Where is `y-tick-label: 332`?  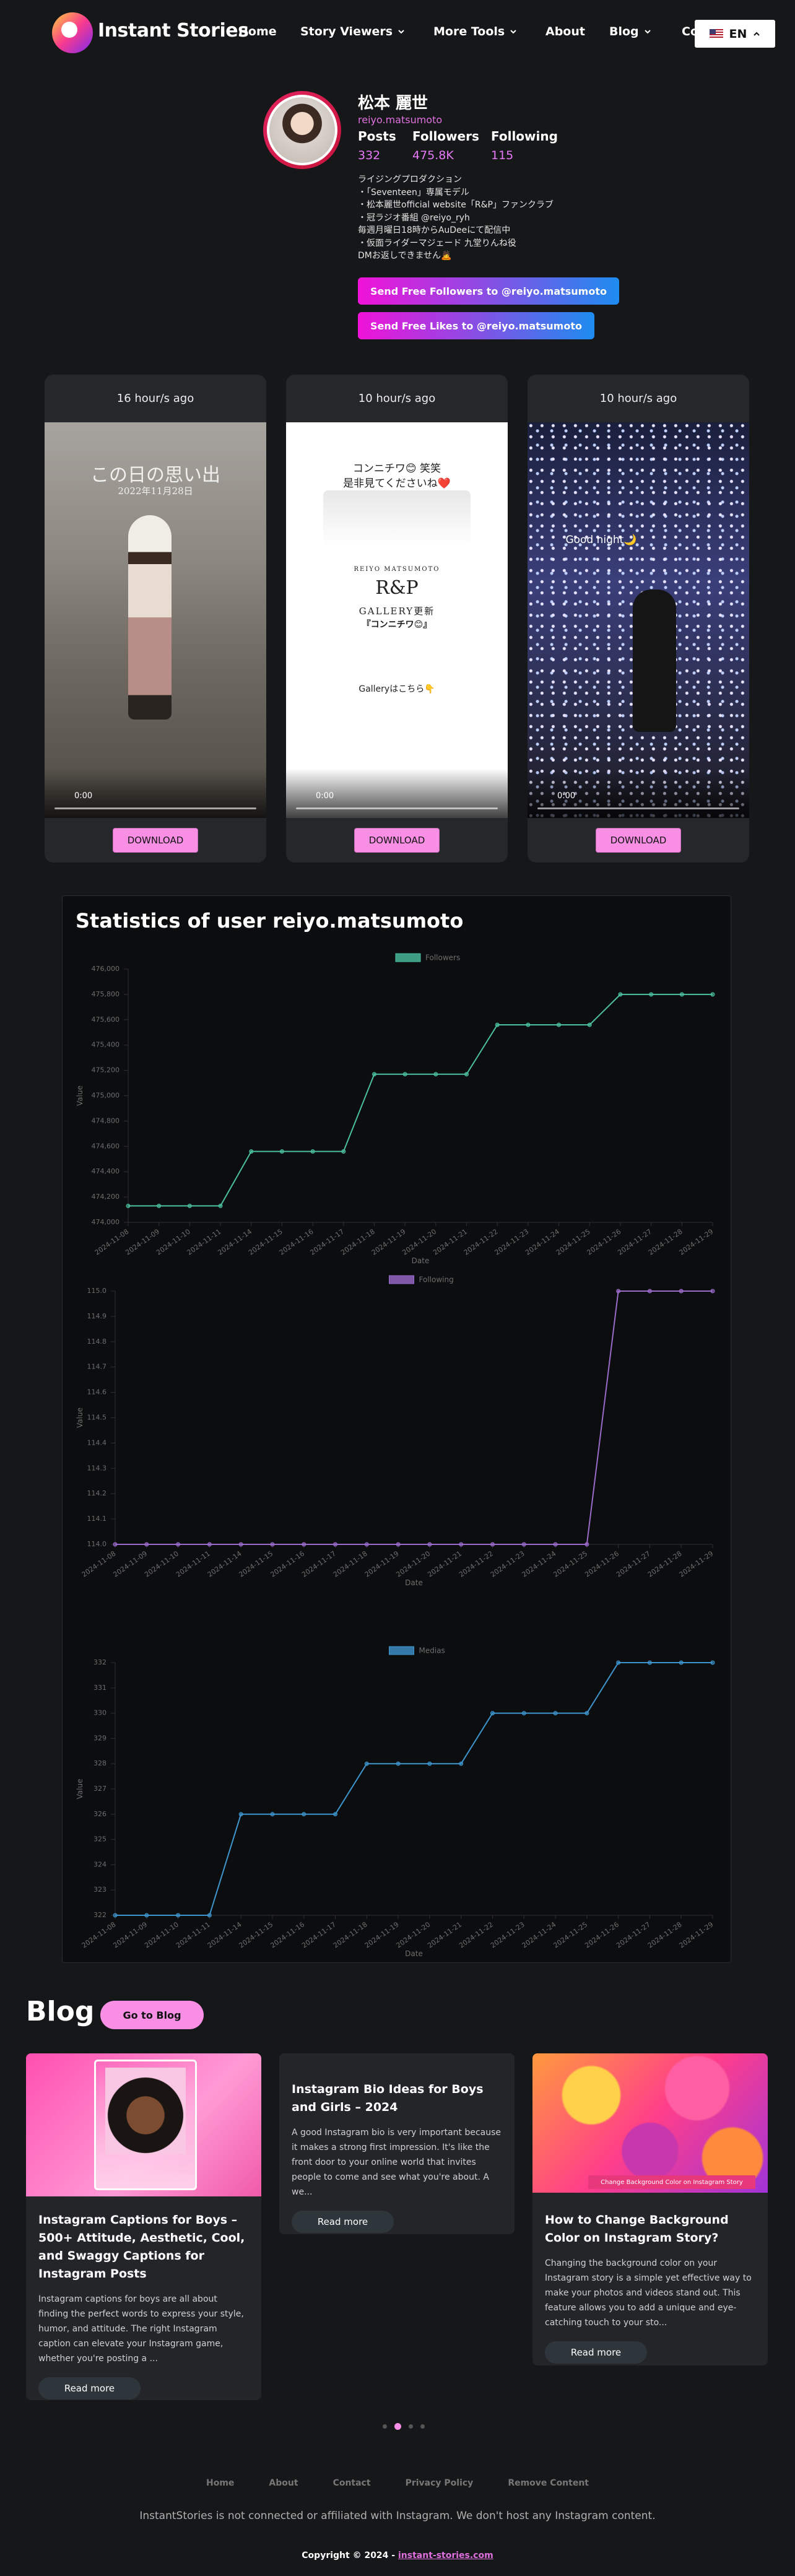 y-tick-label: 332 is located at coordinates (99, 1662).